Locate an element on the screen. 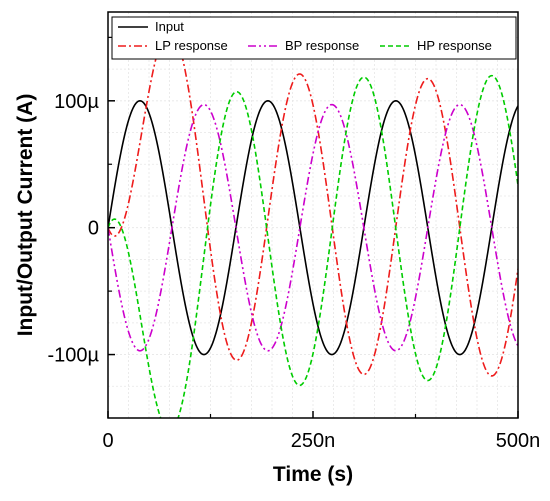 The width and height of the screenshot is (550, 501). y-tick-label: 0 is located at coordinates (93, 229).